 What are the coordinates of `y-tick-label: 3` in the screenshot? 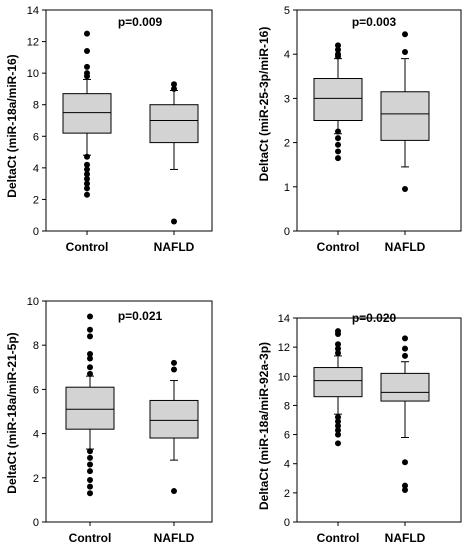 It's located at (287, 99).